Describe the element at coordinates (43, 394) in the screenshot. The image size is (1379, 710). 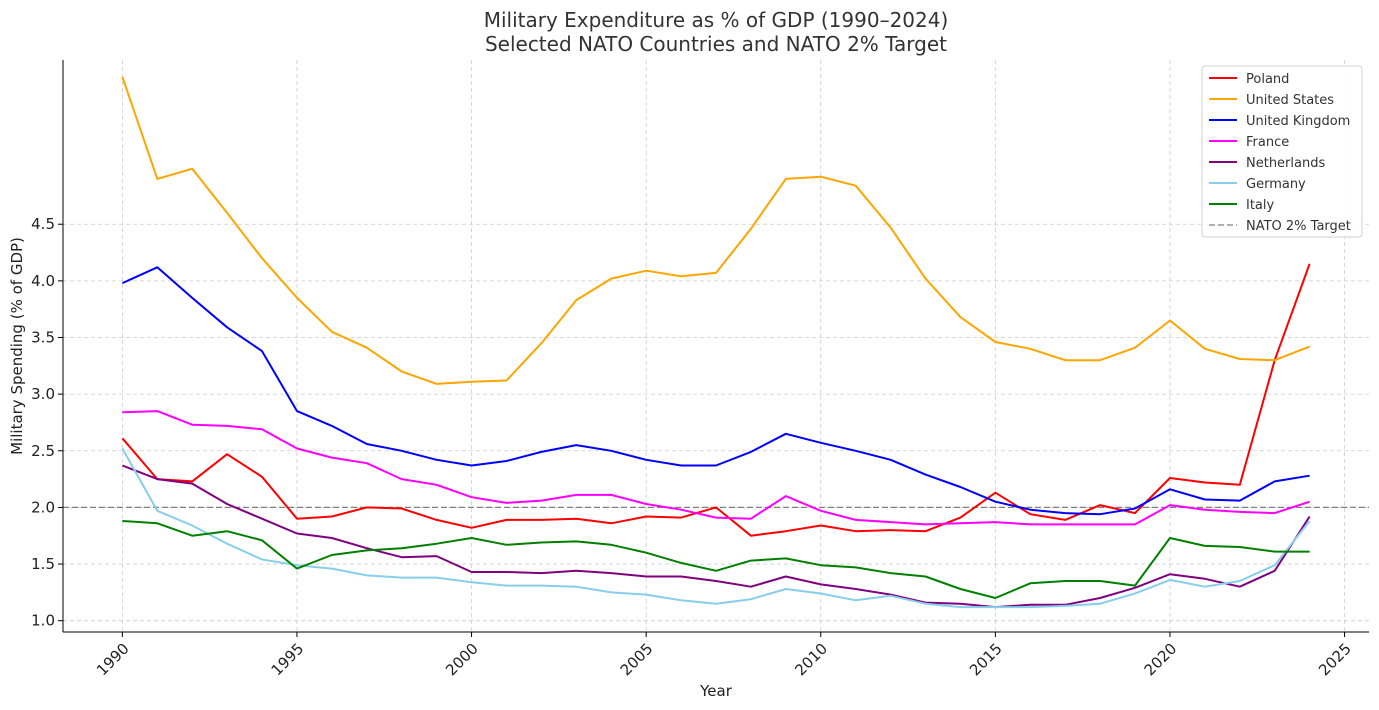
I see `y-tick-label: 3.0` at that location.